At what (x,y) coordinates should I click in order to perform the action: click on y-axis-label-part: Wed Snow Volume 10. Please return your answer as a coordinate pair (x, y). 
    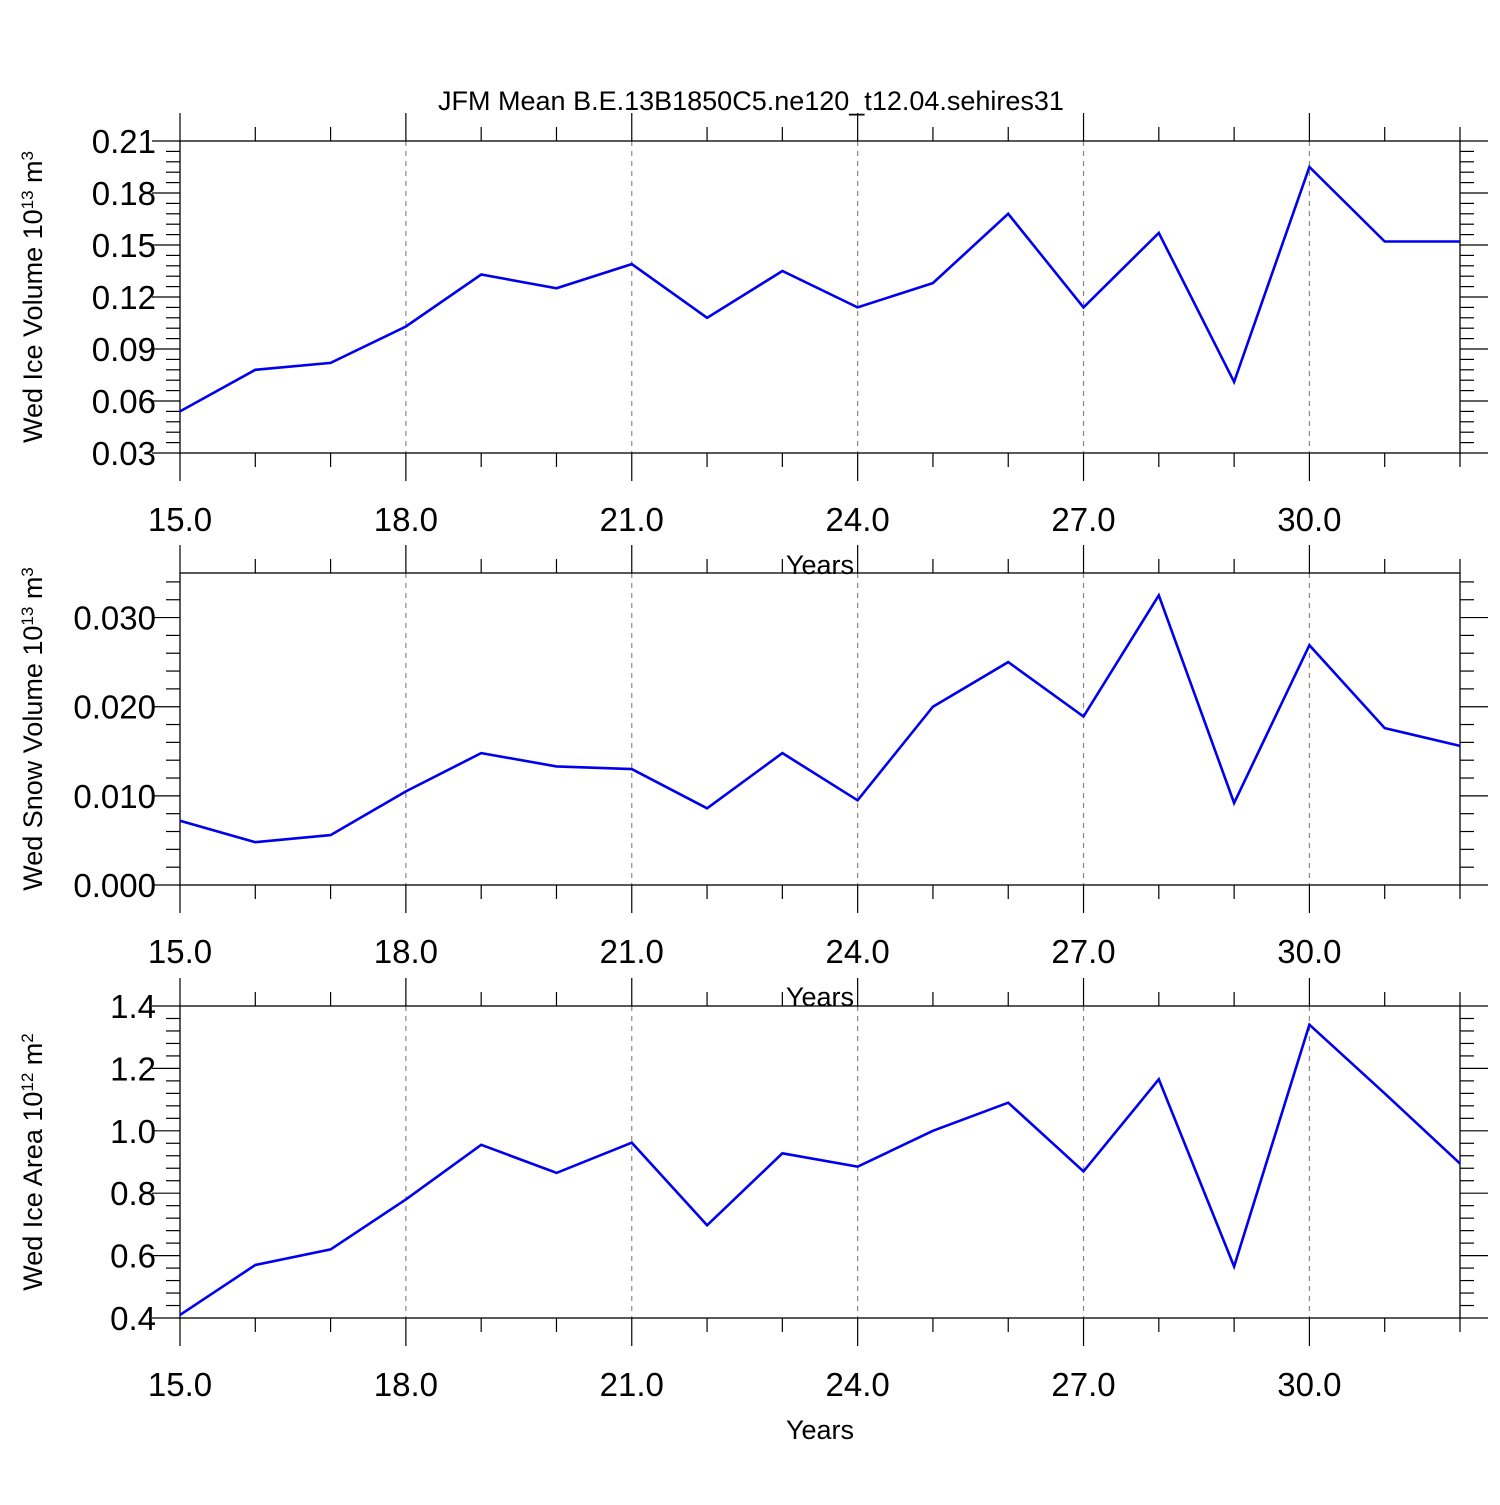
    Looking at the image, I should click on (33, 758).